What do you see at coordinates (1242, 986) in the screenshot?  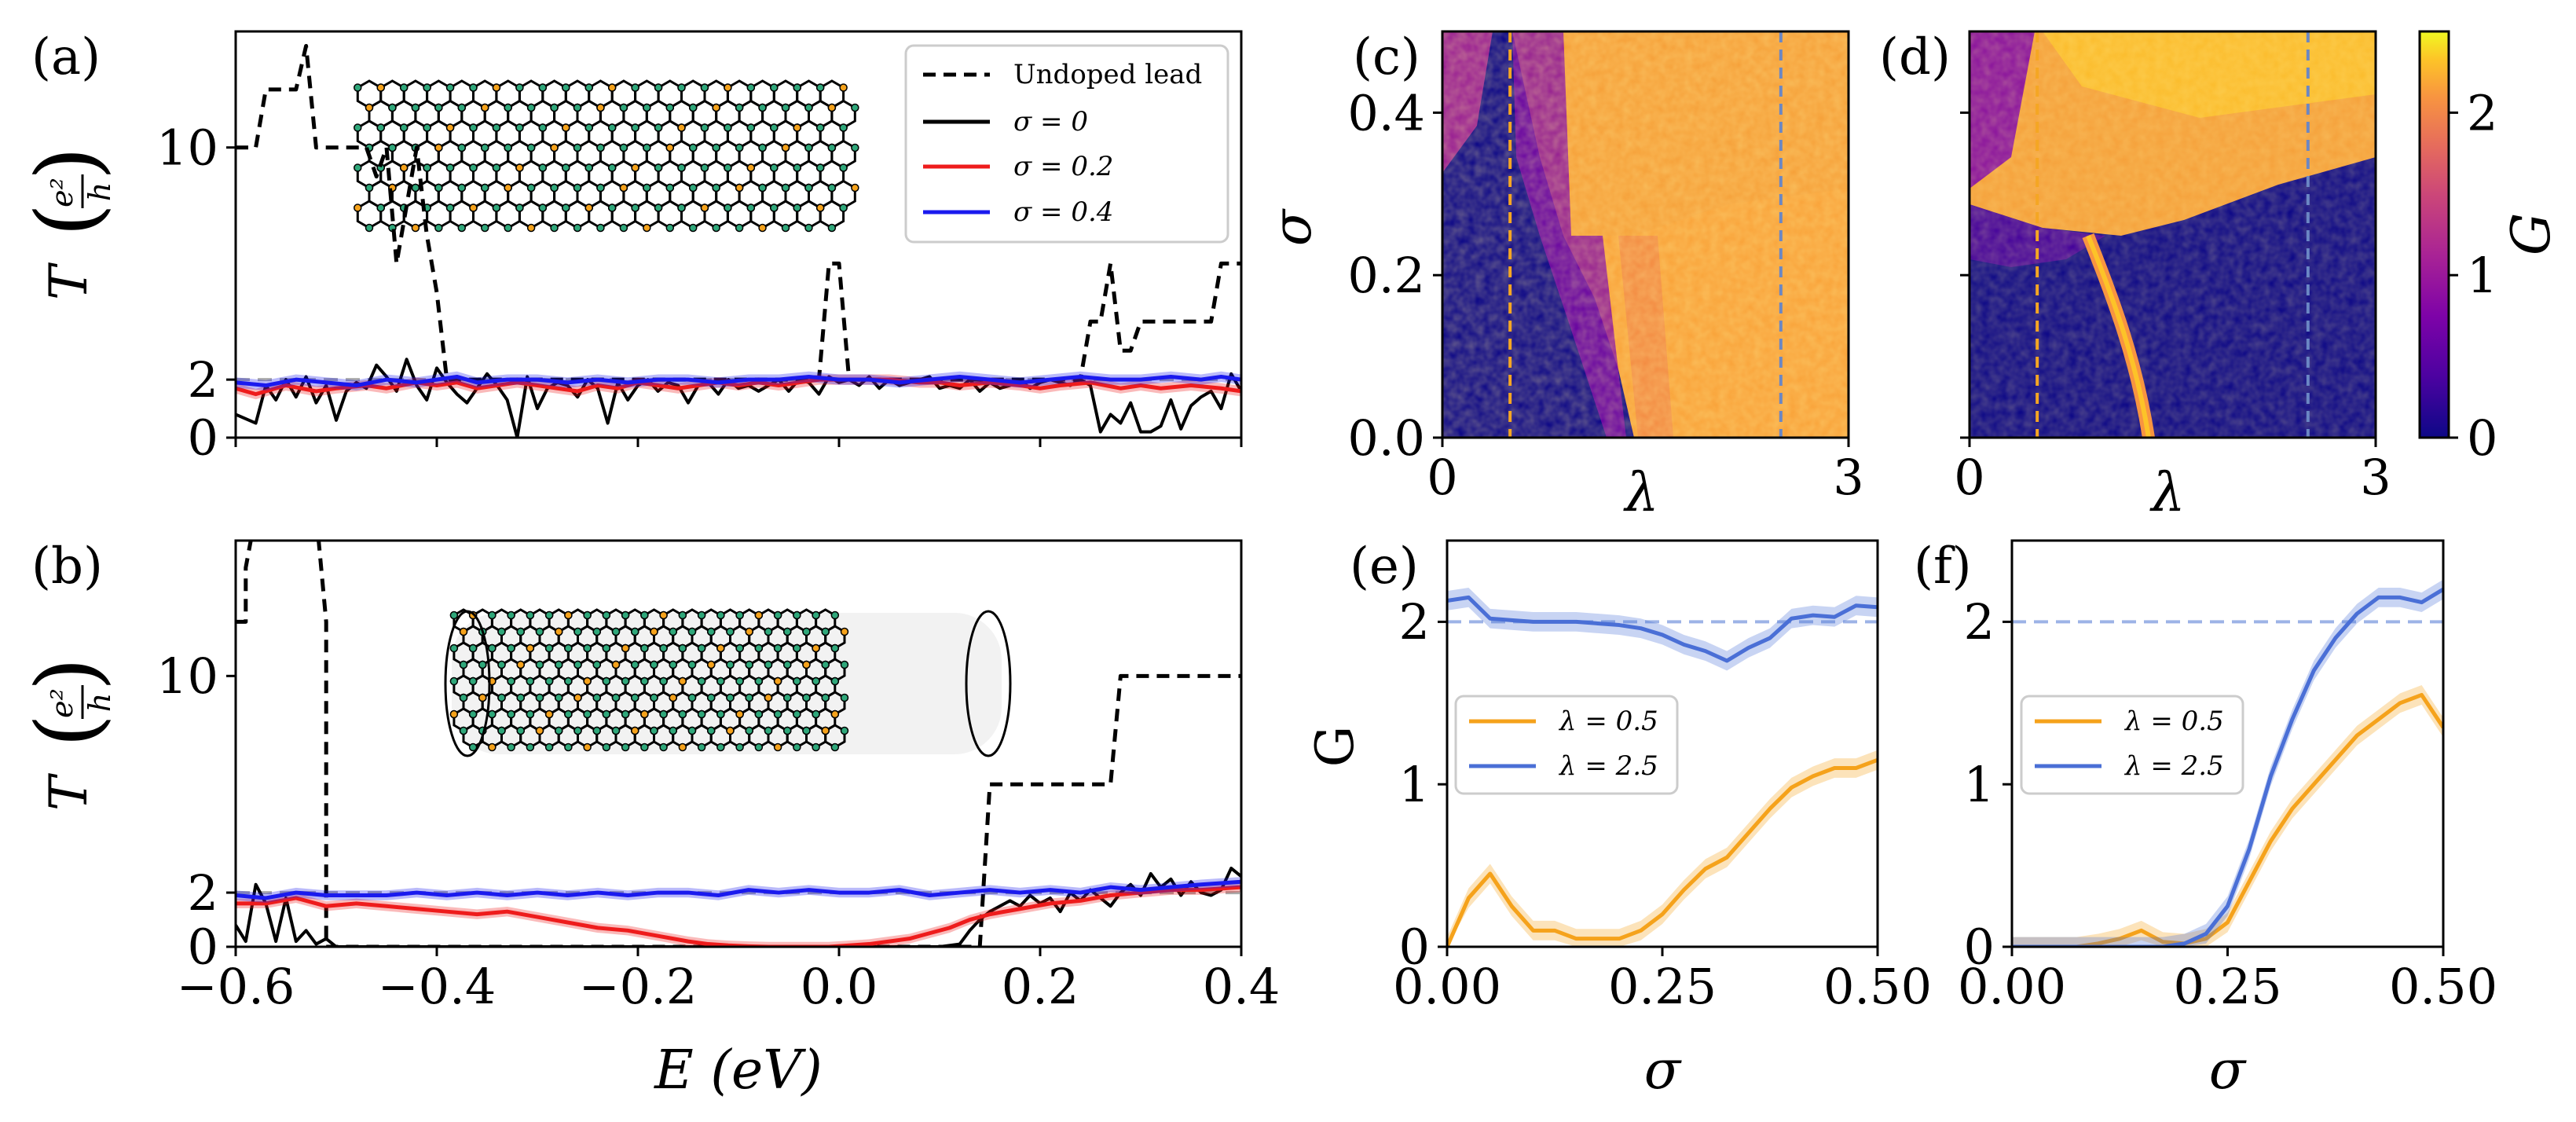 I see `panel-b-xtick-label: 0.4` at bounding box center [1242, 986].